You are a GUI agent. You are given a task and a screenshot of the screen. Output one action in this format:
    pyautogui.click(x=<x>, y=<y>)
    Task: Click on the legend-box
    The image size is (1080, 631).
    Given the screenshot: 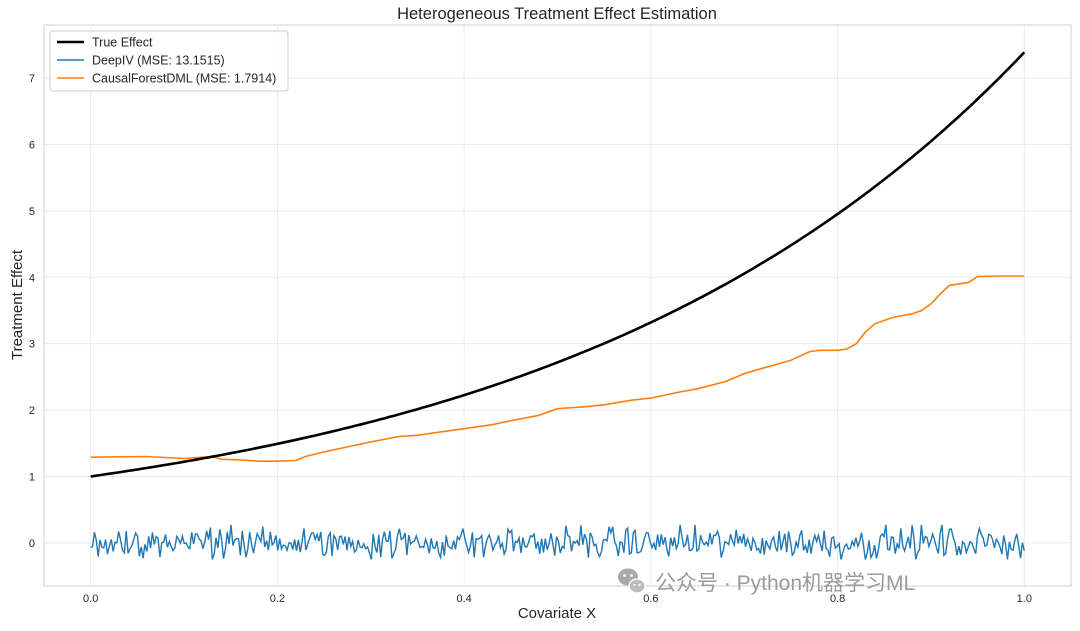 What is the action you would take?
    pyautogui.click(x=169, y=61)
    